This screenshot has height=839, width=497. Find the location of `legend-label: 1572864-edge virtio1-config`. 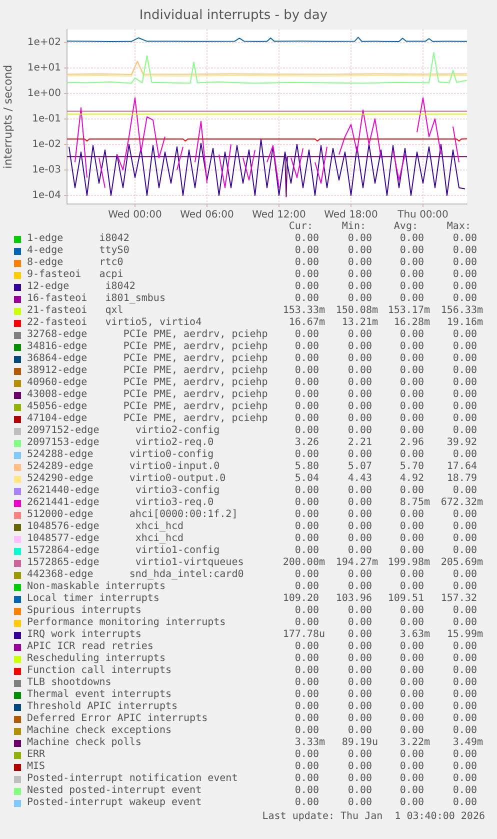

legend-label: 1572864-edge virtio1-config is located at coordinates (123, 551).